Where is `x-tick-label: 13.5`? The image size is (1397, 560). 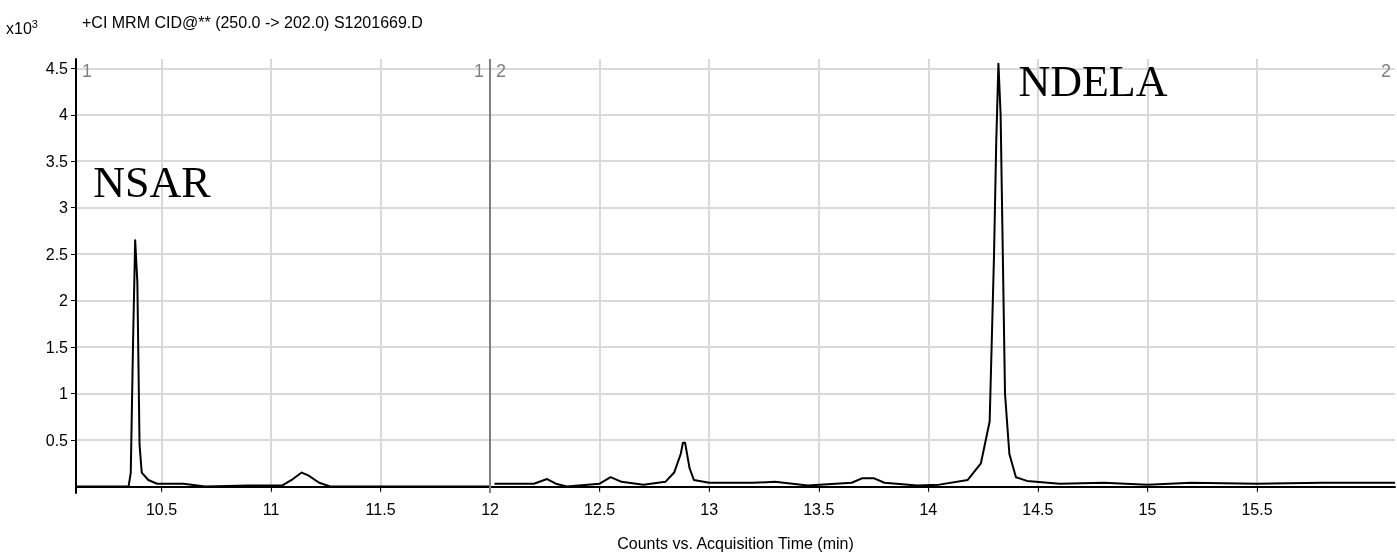 x-tick-label: 13.5 is located at coordinates (819, 509).